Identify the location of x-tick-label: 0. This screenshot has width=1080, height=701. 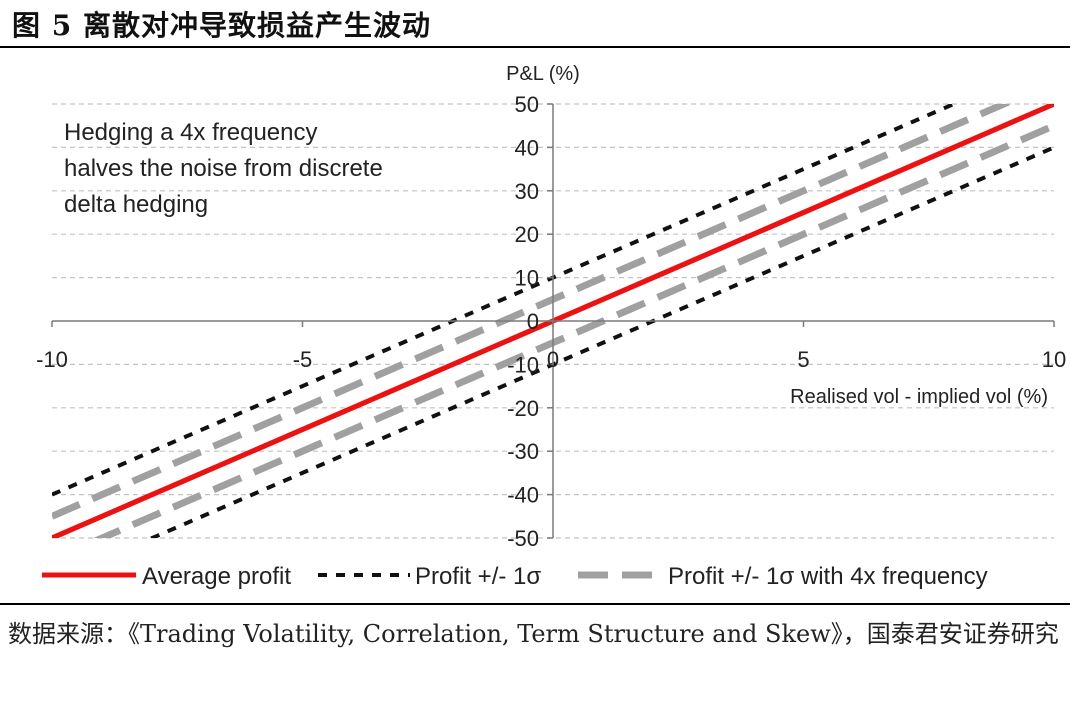
(553, 359).